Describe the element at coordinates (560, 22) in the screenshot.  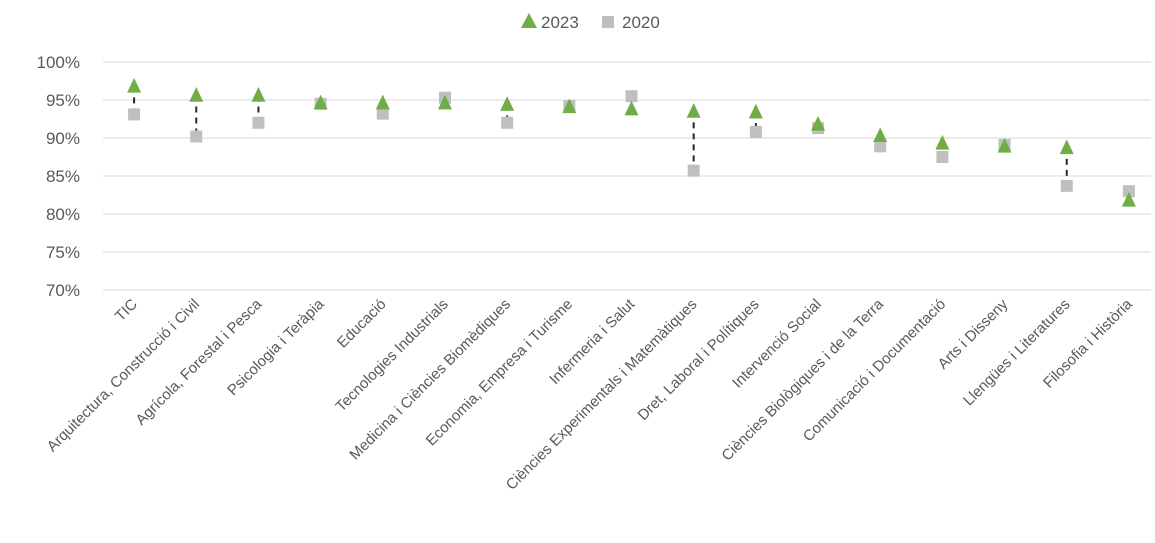
I see `legend-label-2023: 2023` at that location.